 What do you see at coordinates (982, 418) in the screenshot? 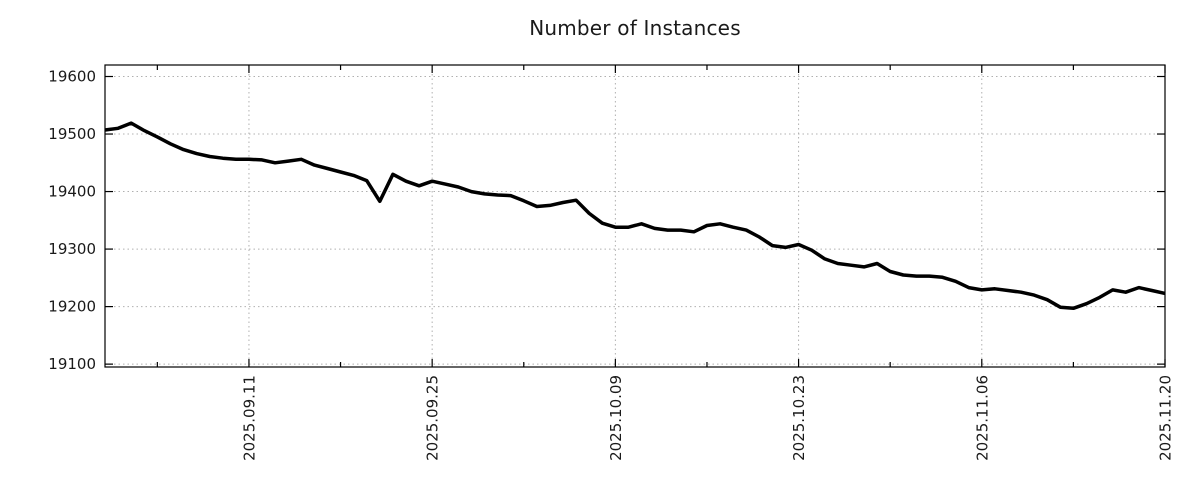
I see `x-tick-label: 2025.11.06` at bounding box center [982, 418].